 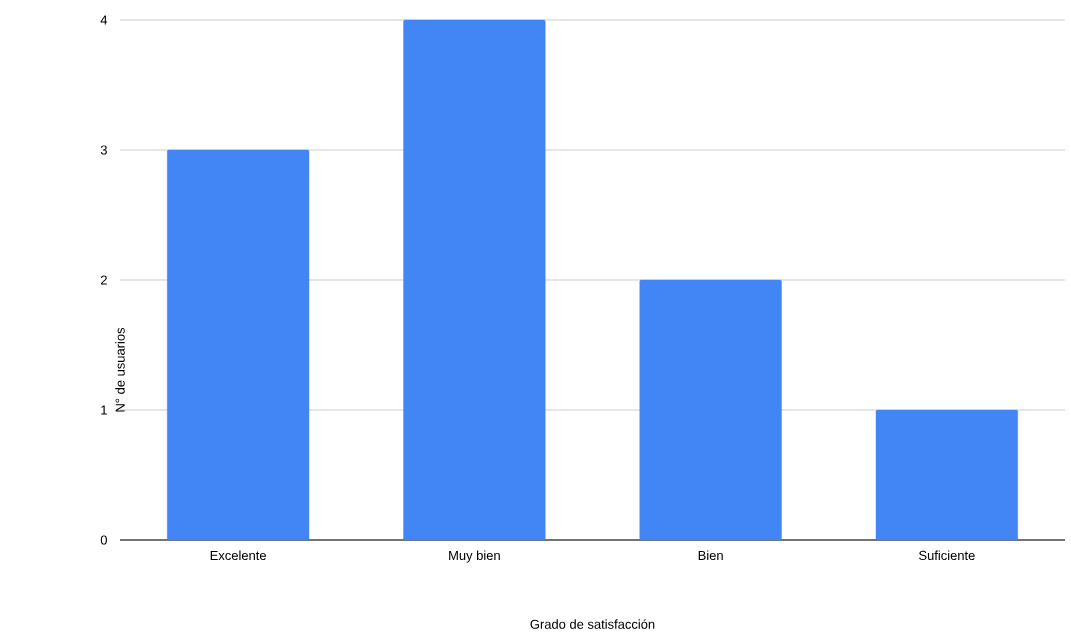 I want to click on y-tick-label: 2, so click(x=103, y=280).